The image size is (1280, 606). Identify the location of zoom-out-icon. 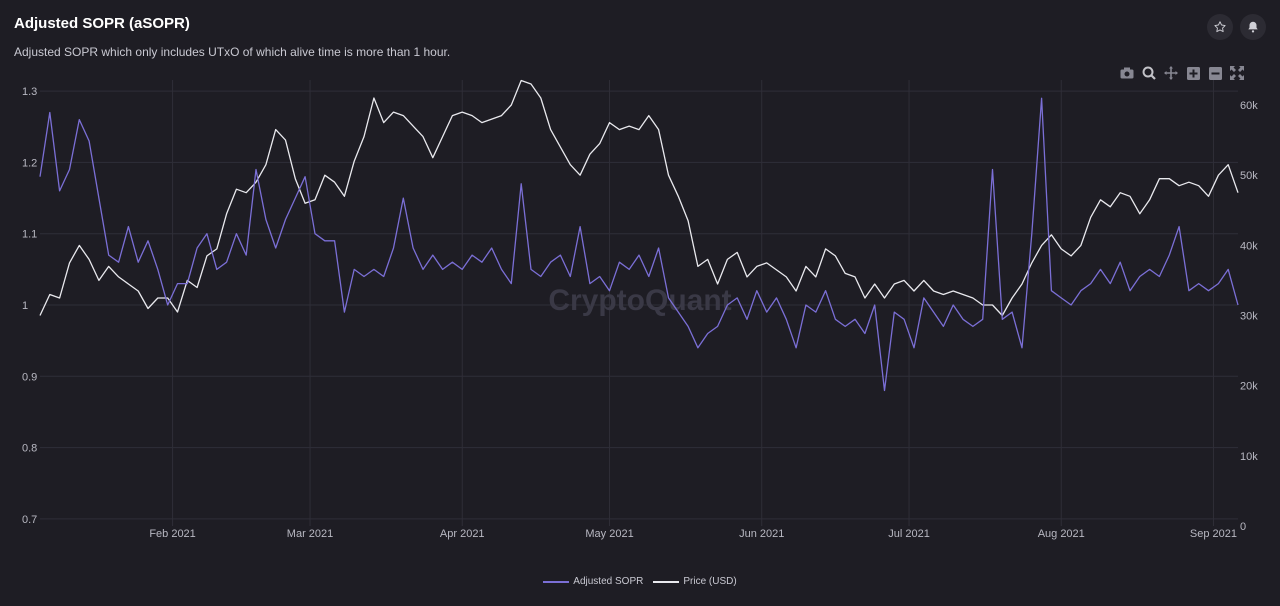
(1215, 73).